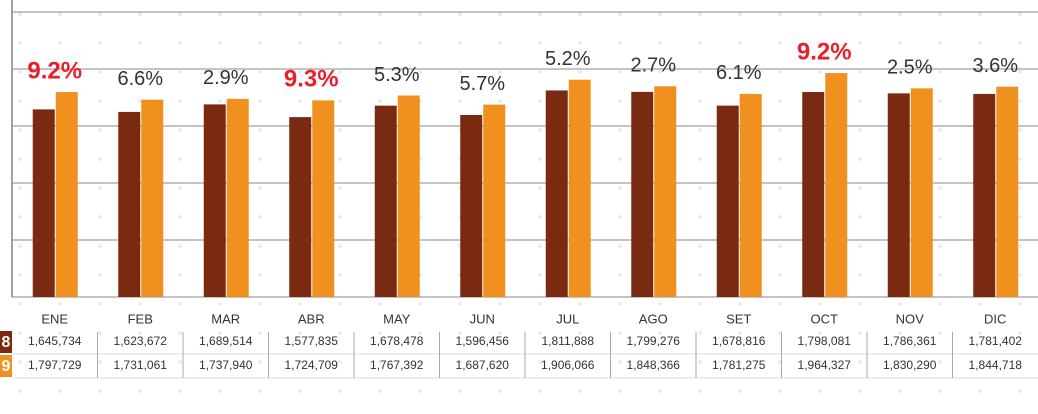 This screenshot has height=414, width=1038. Describe the element at coordinates (140, 318) in the screenshot. I see `x-tick-label: FEB` at that location.